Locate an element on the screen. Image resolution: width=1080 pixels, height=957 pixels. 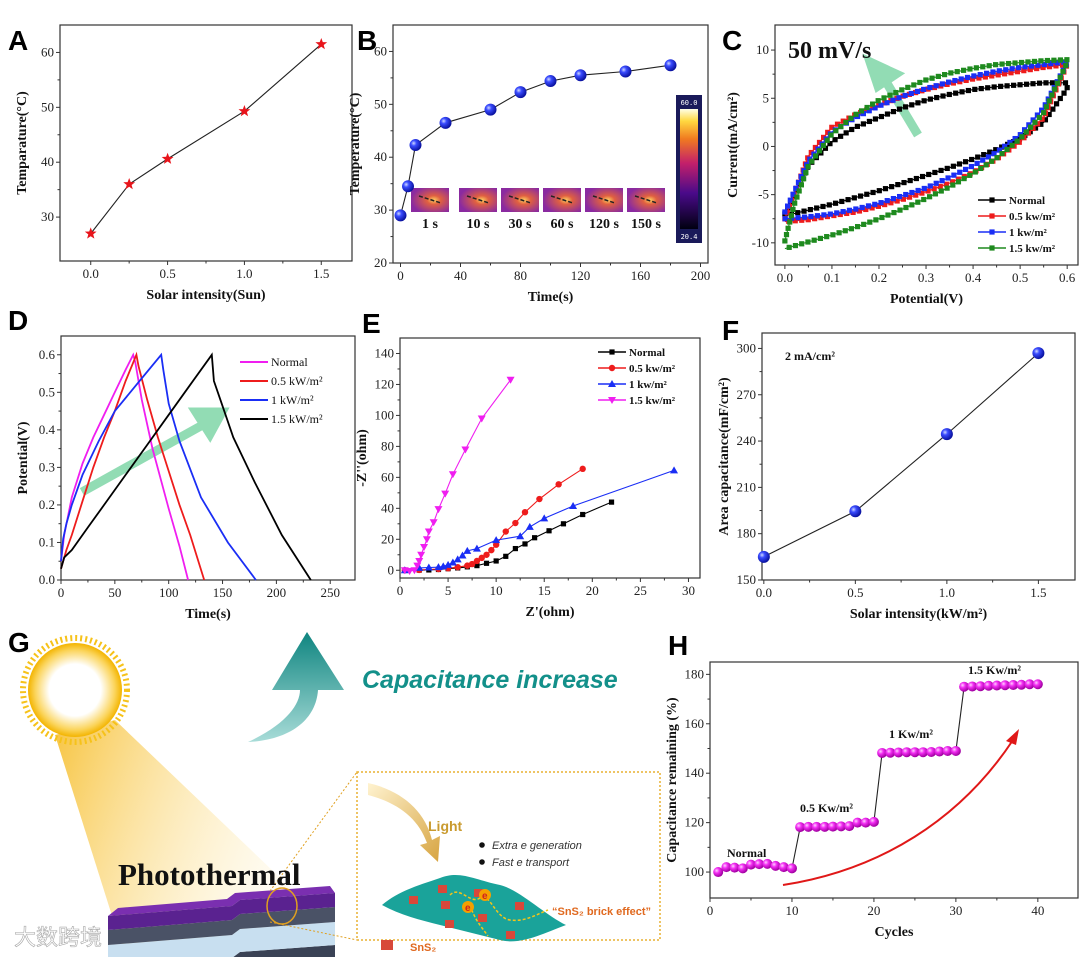
electrode-device-group is located at coordinates (221, 921).